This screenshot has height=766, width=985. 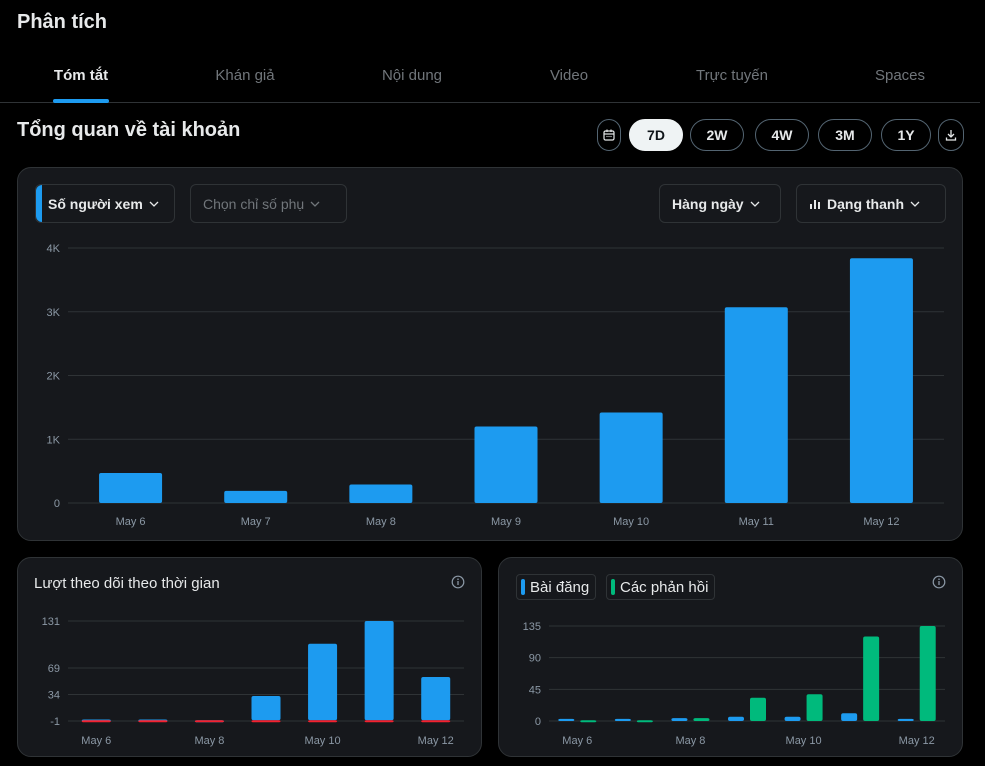 What do you see at coordinates (906, 135) in the screenshot?
I see `range-1y-button: 1Y` at bounding box center [906, 135].